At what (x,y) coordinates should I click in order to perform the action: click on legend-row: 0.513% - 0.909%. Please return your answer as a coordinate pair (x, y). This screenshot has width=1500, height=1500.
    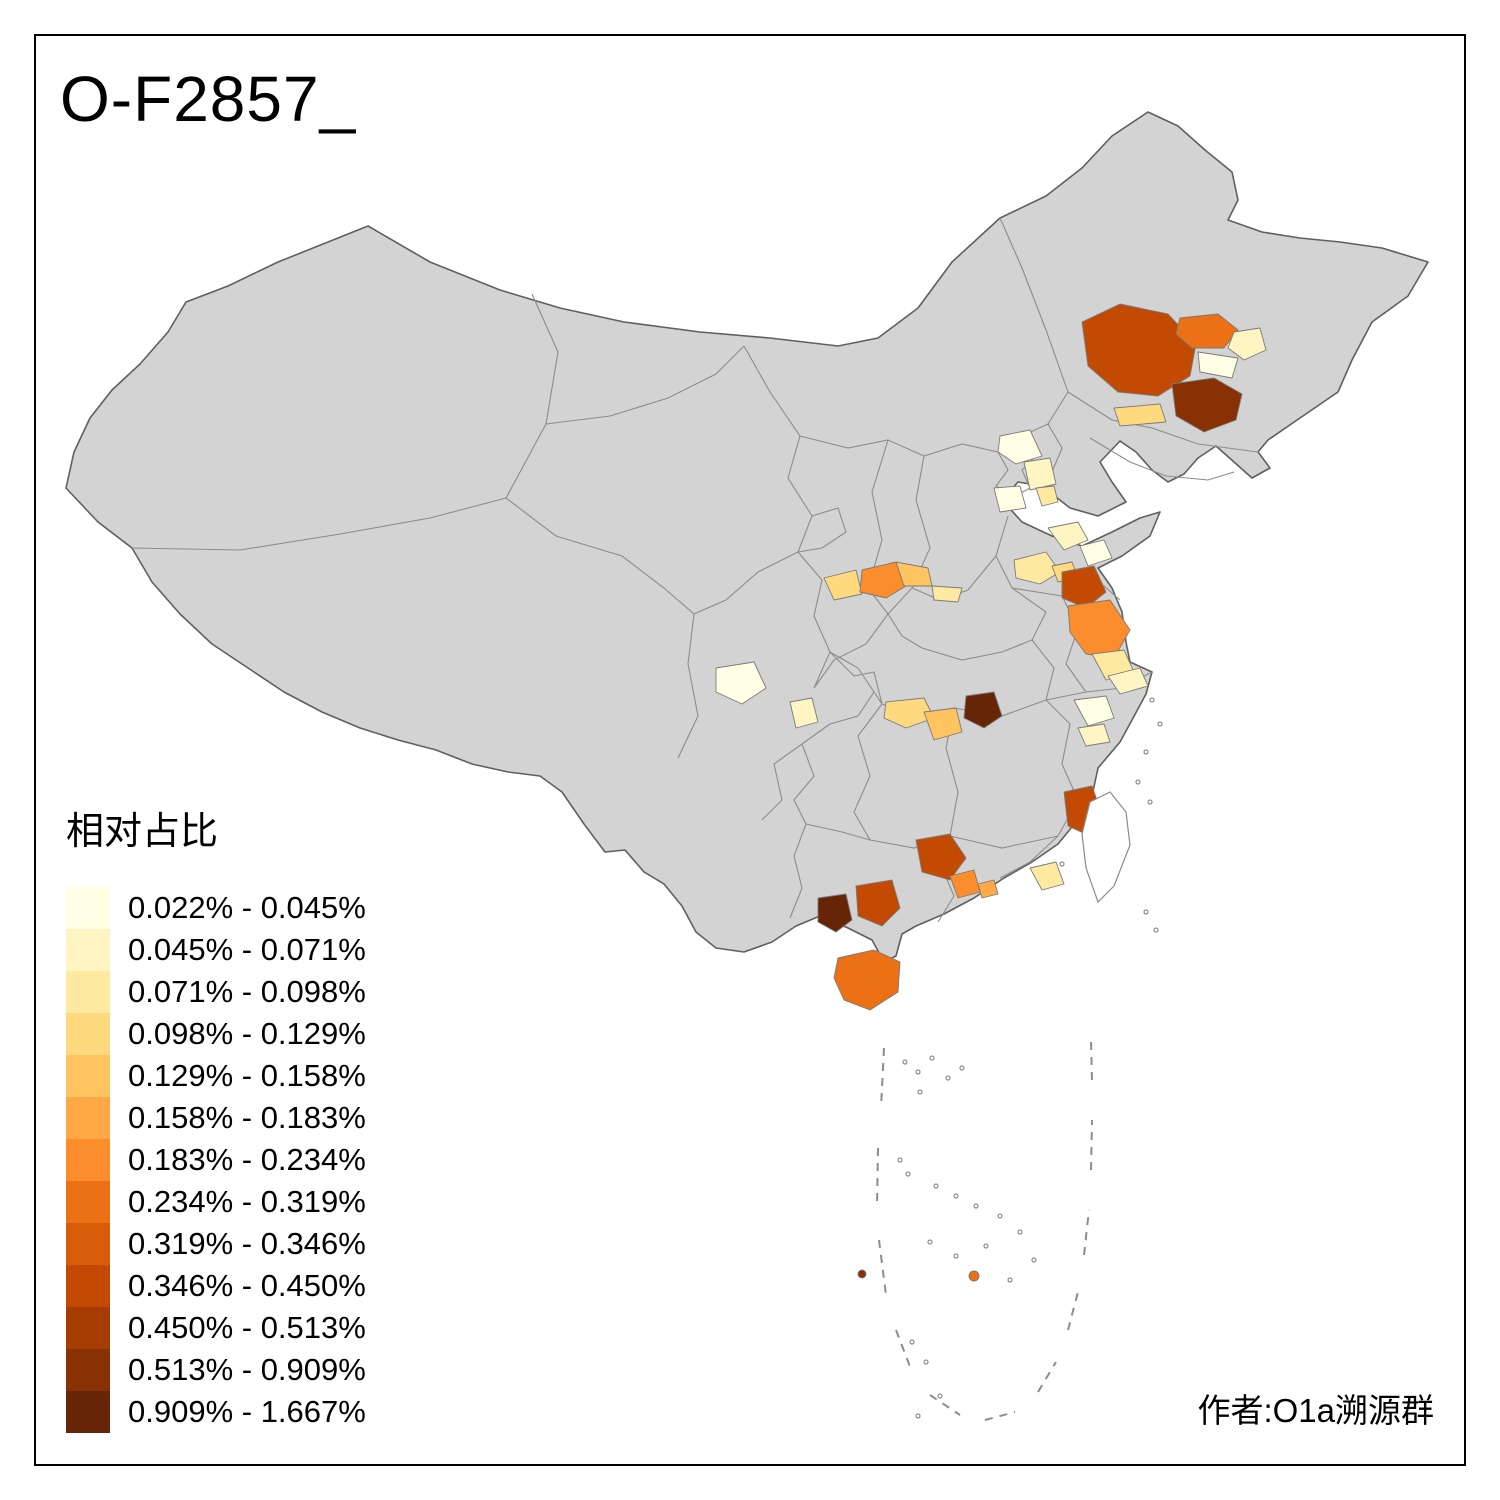
    Looking at the image, I should click on (216, 1370).